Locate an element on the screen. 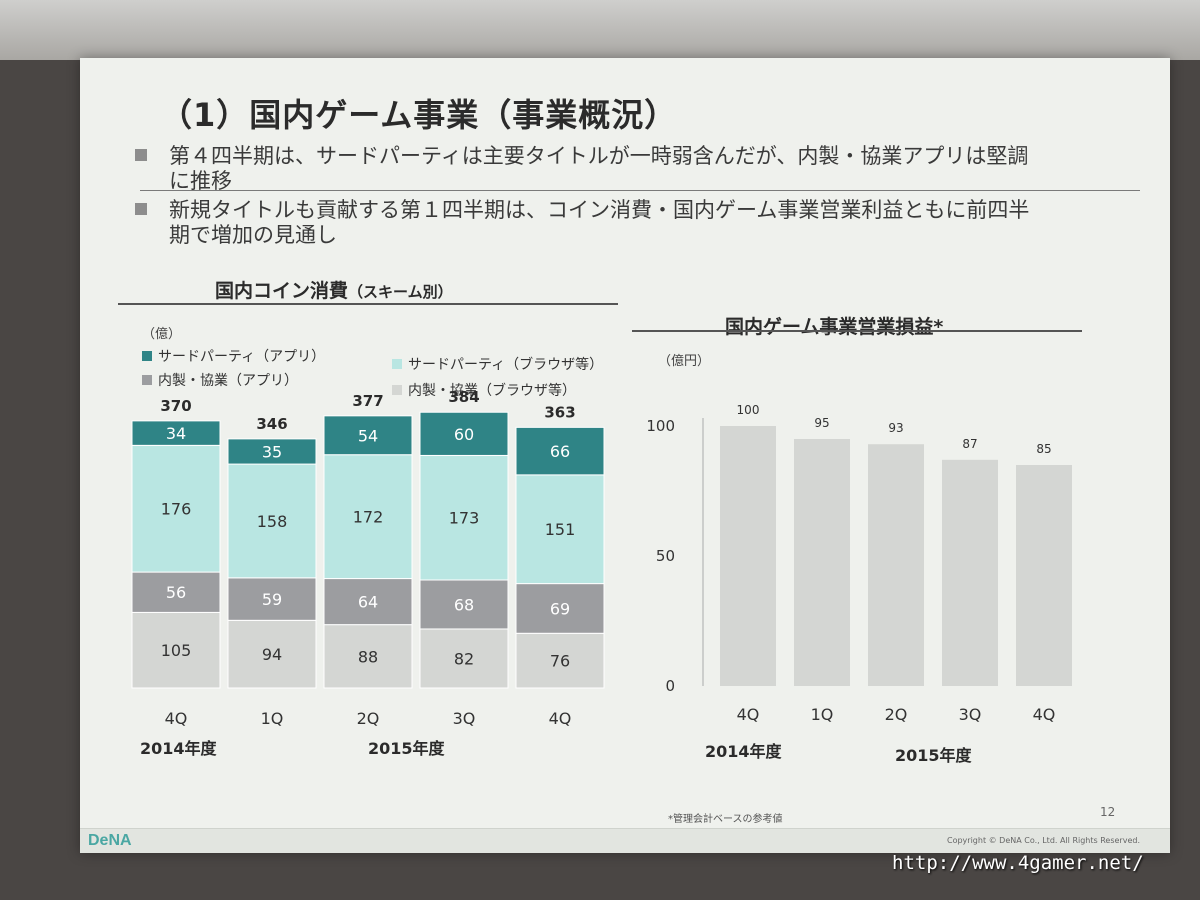 Image resolution: width=1200 pixels, height=900 pixels. legend-item-third-party-browser: サードパーティ（ブラウザ等） is located at coordinates (497, 364).